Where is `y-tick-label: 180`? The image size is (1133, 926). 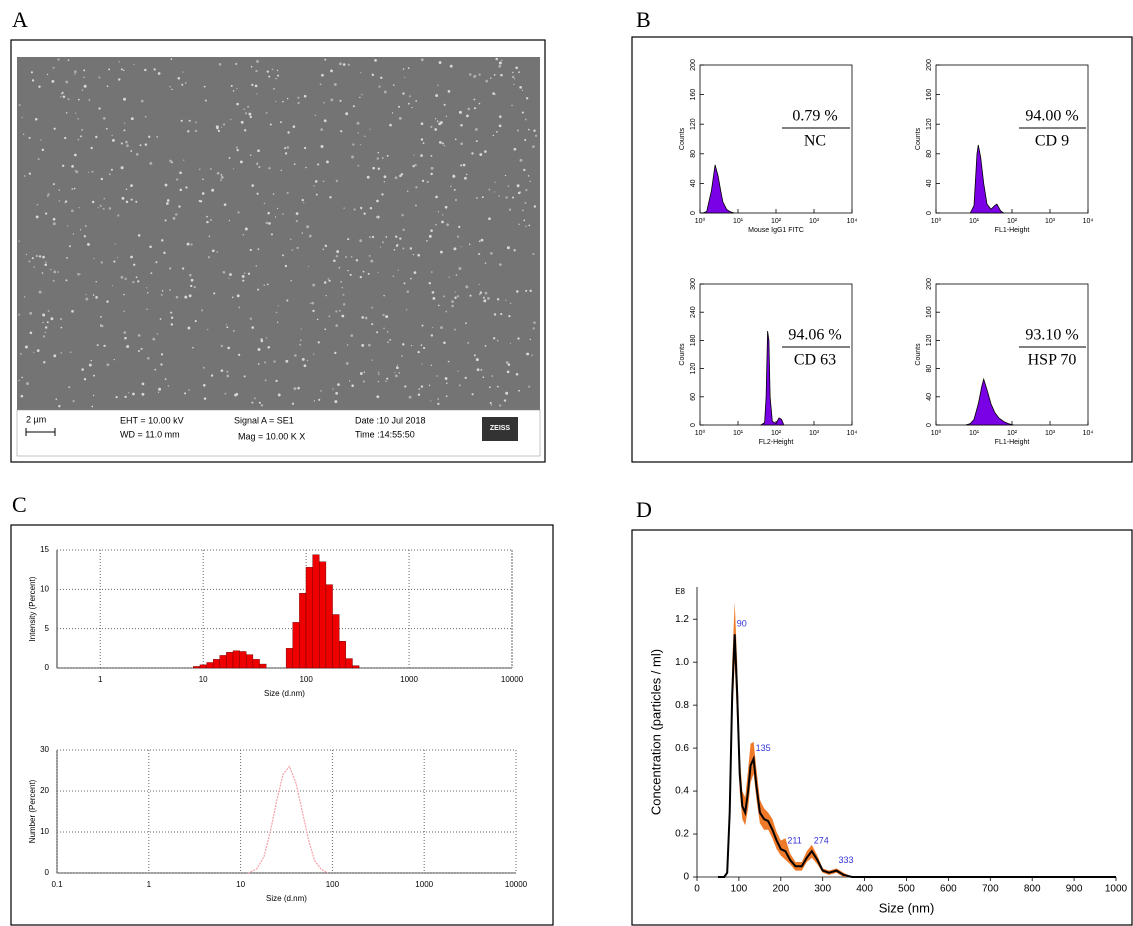
y-tick-label: 180 is located at coordinates (693, 340).